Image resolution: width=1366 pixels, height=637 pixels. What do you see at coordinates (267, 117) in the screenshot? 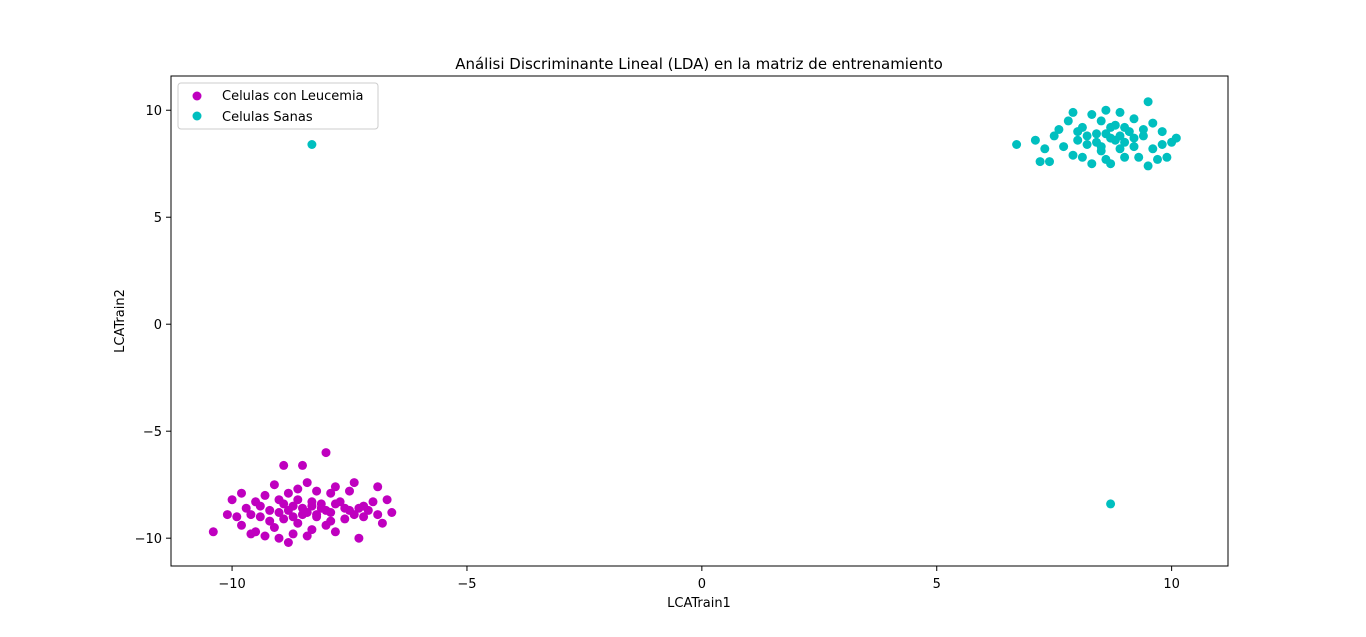
I see `legend-label-sanas: Celulas Sanas` at bounding box center [267, 117].